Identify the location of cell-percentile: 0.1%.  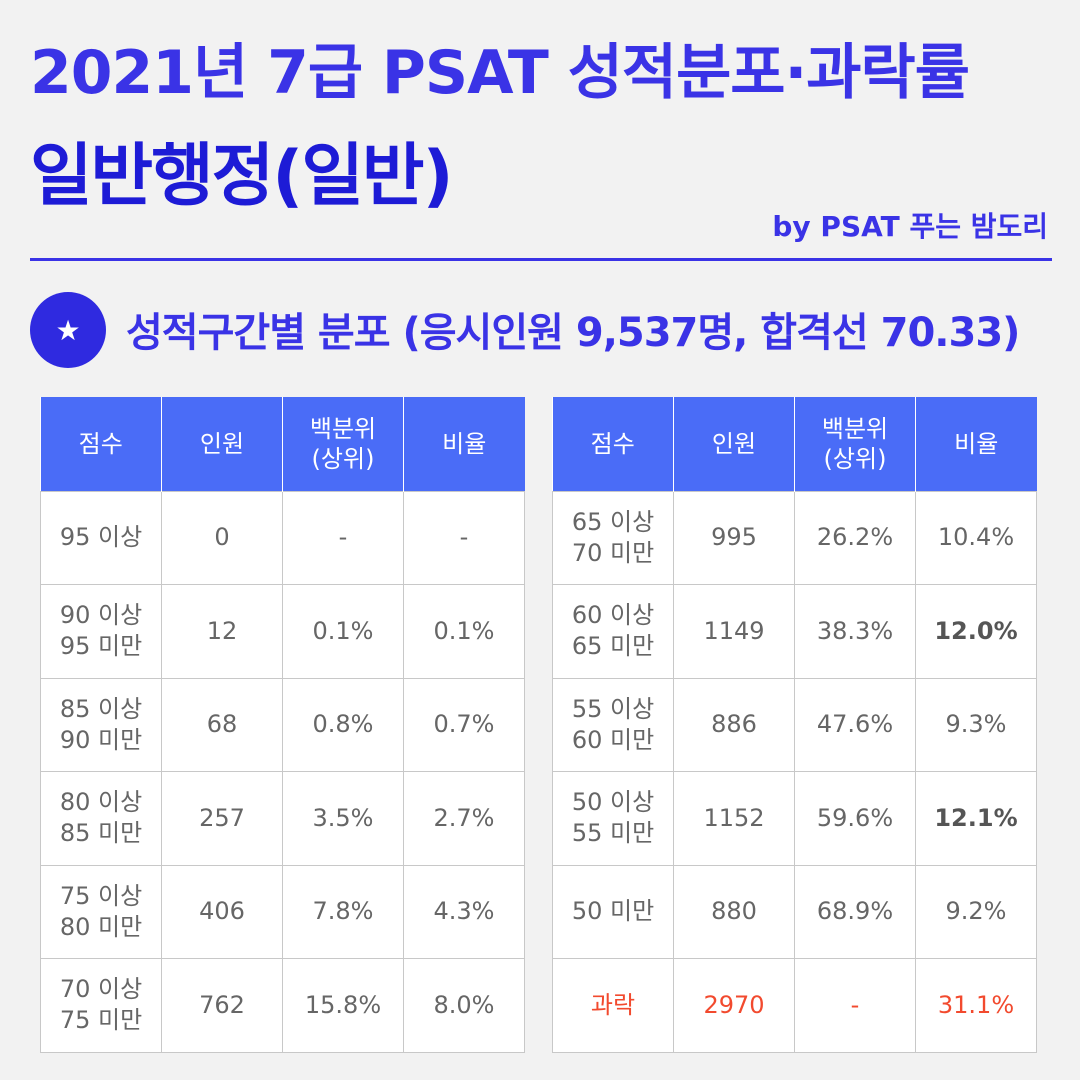
(343, 631).